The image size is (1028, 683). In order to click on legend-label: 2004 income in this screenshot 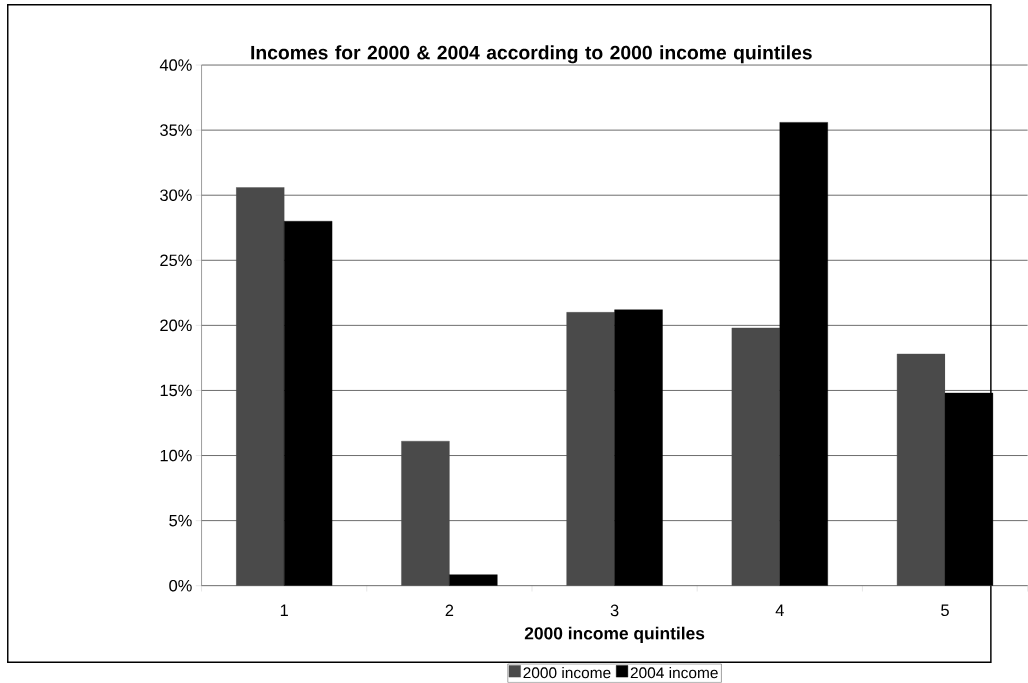, I will do `click(674, 673)`.